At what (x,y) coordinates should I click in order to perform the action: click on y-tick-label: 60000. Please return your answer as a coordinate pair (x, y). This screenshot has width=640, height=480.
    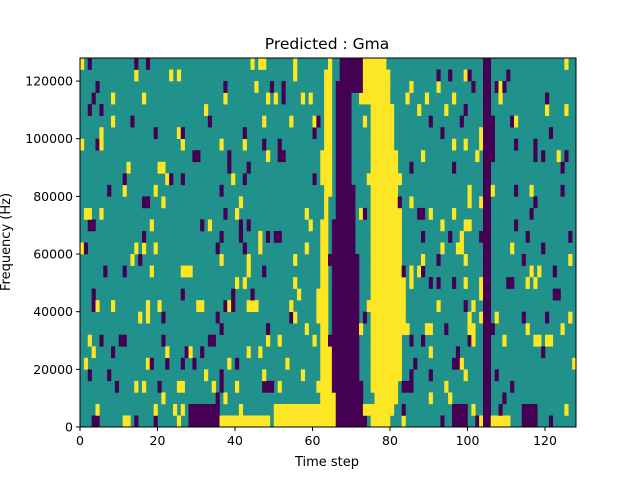
    Looking at the image, I should click on (53, 254).